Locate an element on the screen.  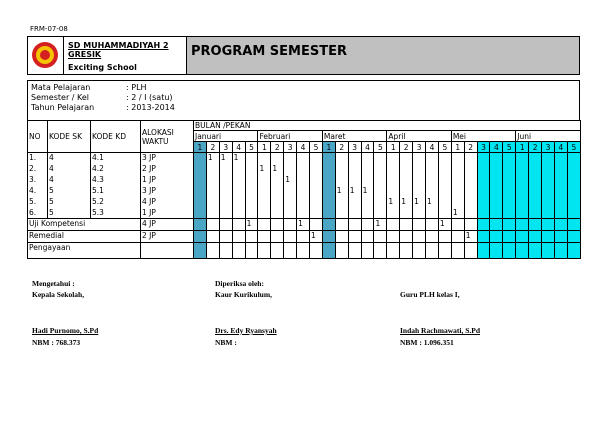
sig-name: Hadi Purnomo, S.Pd is located at coordinates (65, 330).